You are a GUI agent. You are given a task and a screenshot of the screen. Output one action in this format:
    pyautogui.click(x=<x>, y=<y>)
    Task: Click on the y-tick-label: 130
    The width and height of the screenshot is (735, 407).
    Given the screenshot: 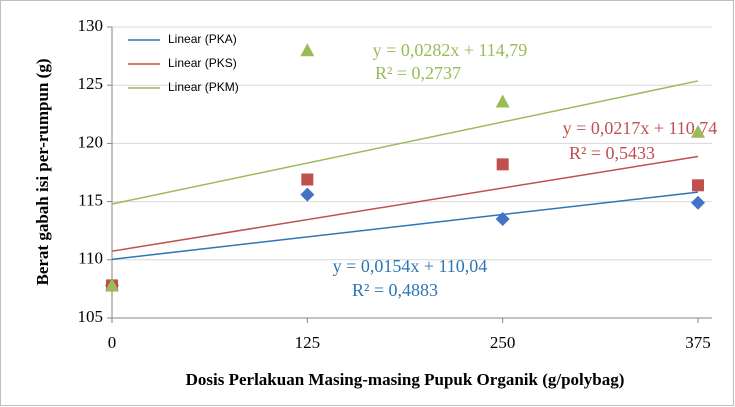 What is the action you would take?
    pyautogui.click(x=91, y=25)
    